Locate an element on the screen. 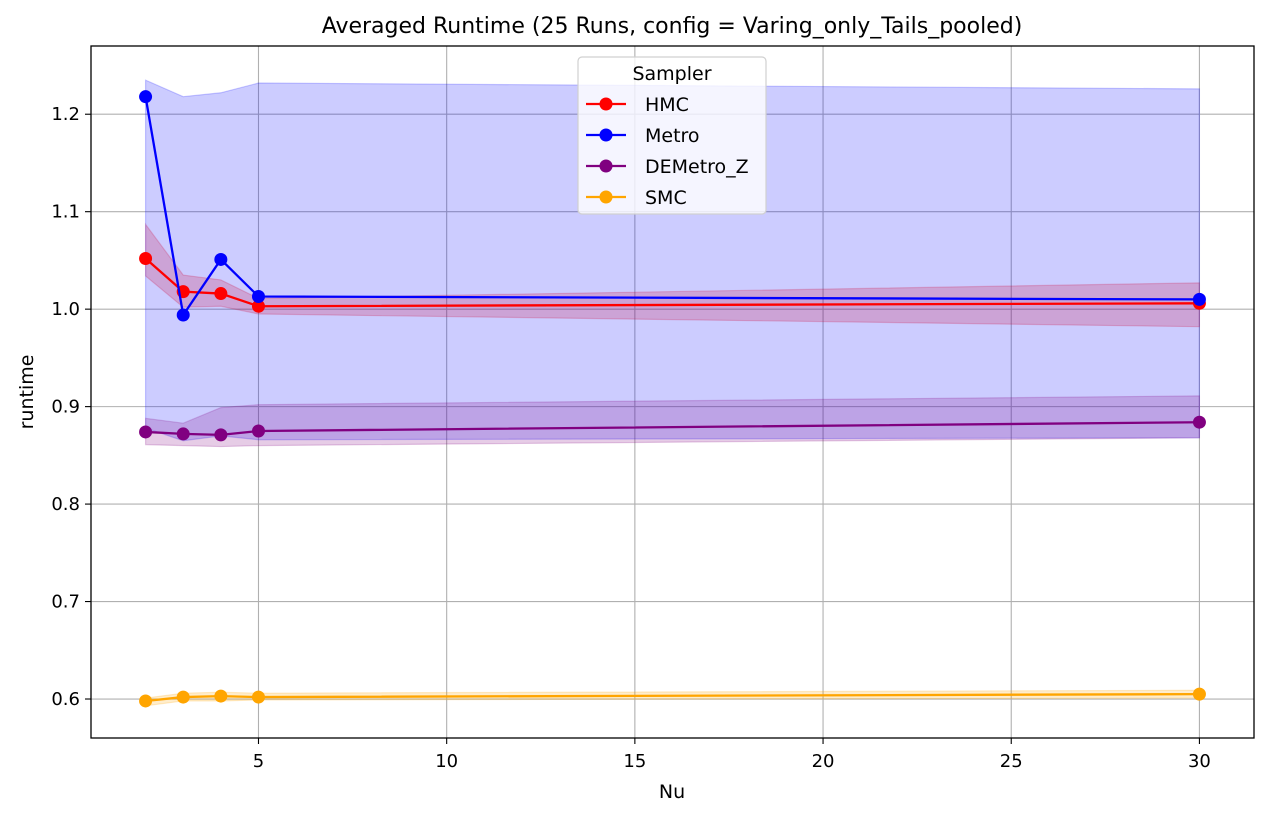 This screenshot has height=817, width=1268. legend-marker-smc is located at coordinates (606, 197).